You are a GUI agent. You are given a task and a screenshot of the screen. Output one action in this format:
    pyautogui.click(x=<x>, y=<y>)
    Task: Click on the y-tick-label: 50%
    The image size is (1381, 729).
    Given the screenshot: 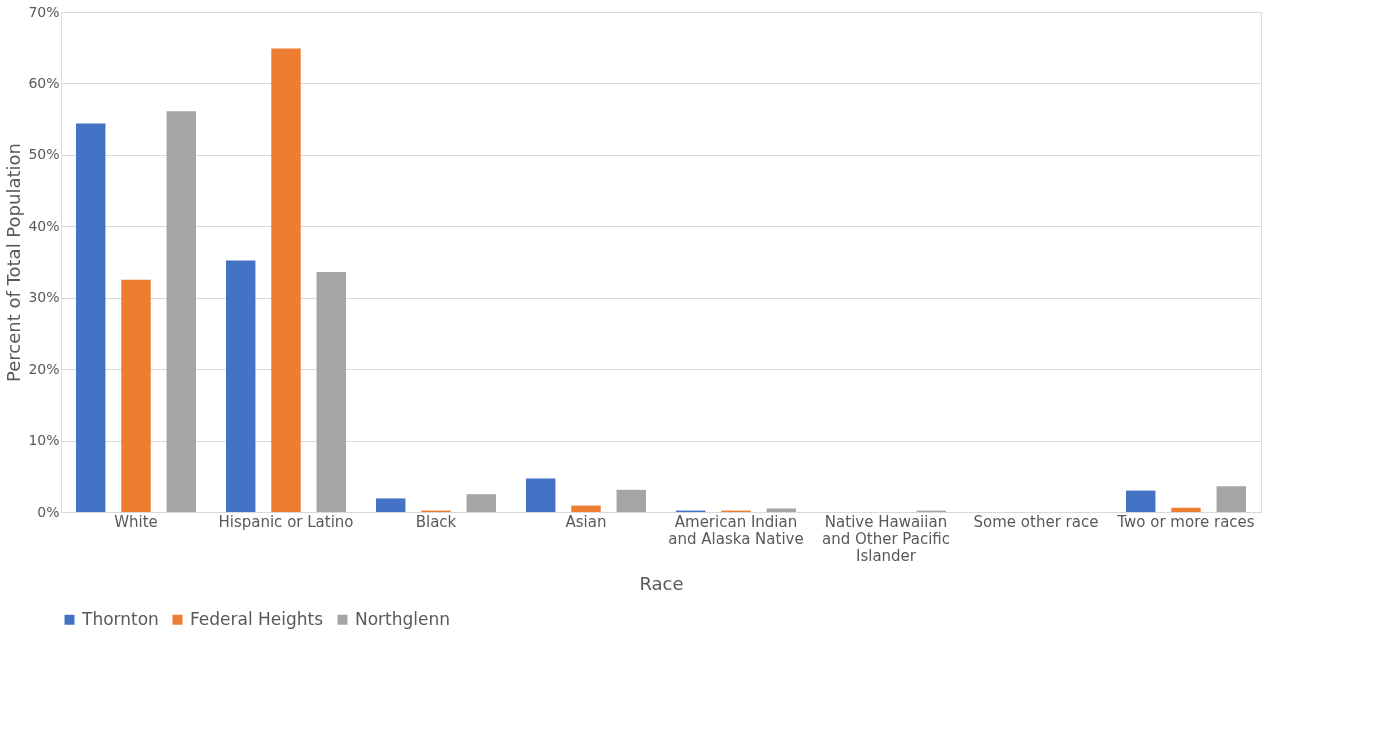 What is the action you would take?
    pyautogui.click(x=44, y=154)
    